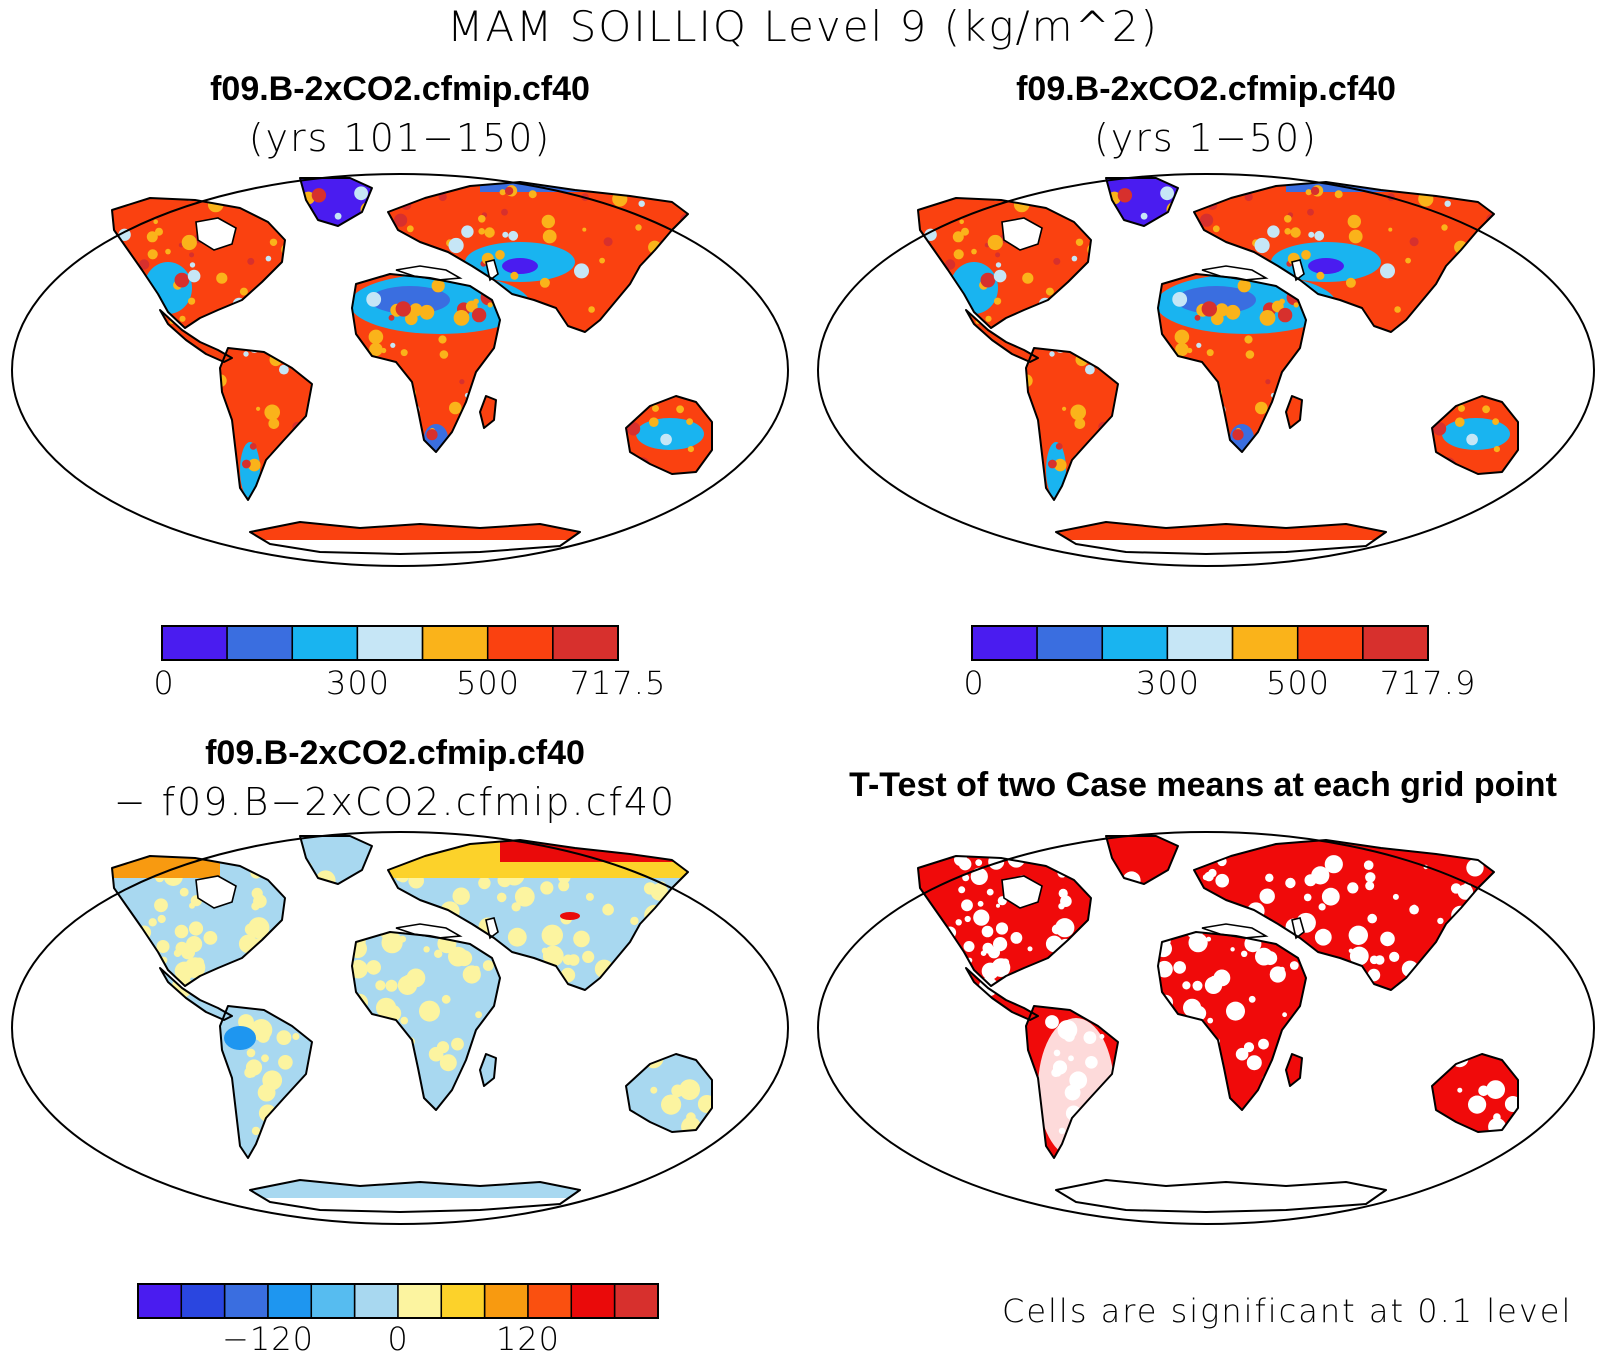 The image size is (1606, 1358). What do you see at coordinates (488, 412) in the screenshot?
I see `coastline-madagascar` at bounding box center [488, 412].